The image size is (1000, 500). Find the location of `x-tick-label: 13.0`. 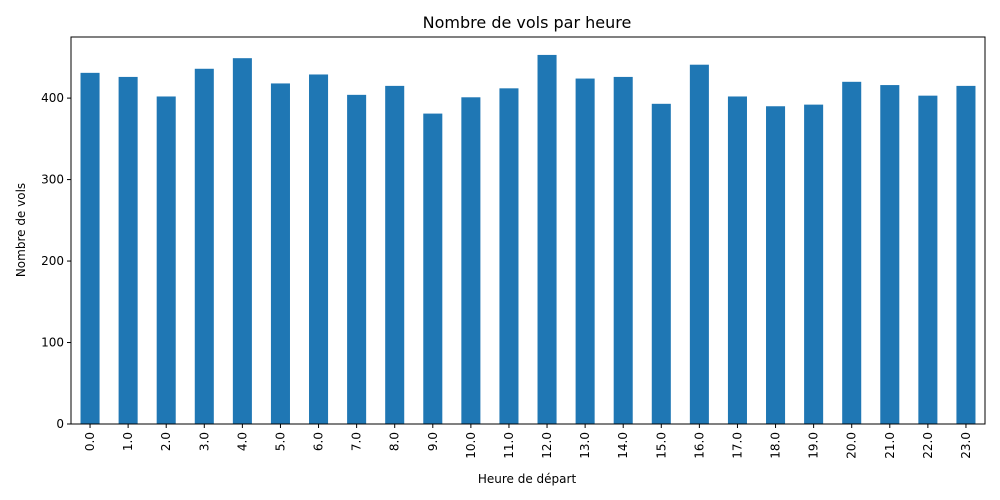

x-tick-label: 13.0 is located at coordinates (585, 445).